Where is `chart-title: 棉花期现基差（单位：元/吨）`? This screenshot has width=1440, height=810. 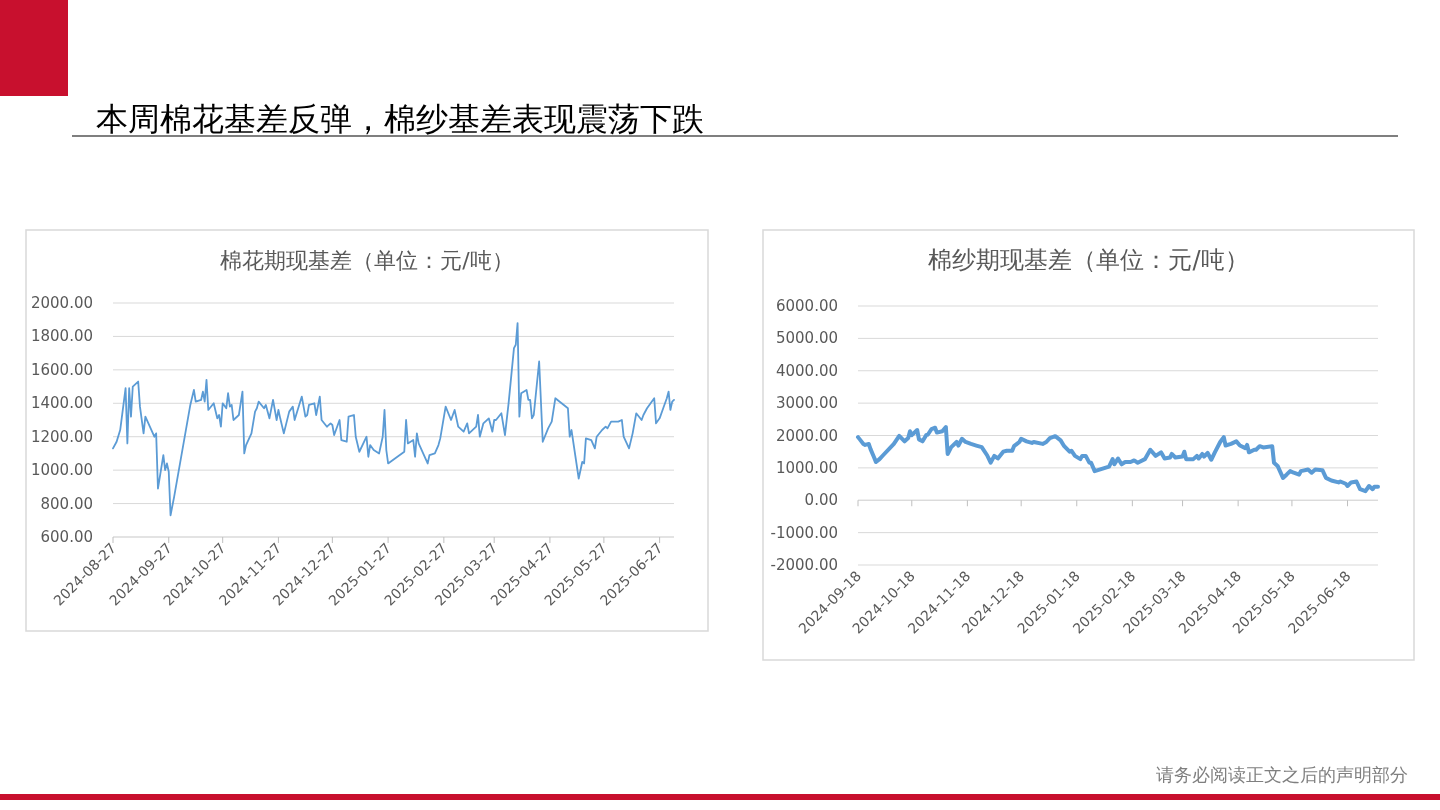
chart-title: 棉花期现基差（单位：元/吨） is located at coordinates (367, 260).